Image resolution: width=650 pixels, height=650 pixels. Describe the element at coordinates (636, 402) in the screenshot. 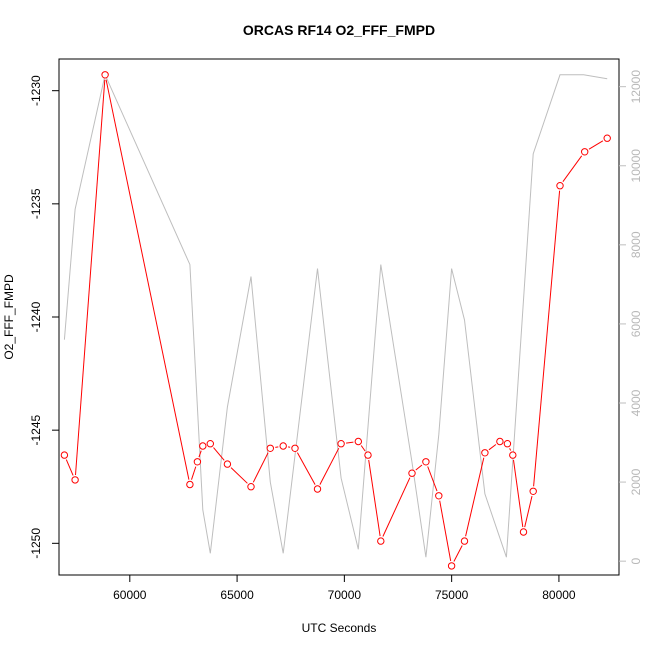

I see `y2-tick-label-4000: 4000` at that location.